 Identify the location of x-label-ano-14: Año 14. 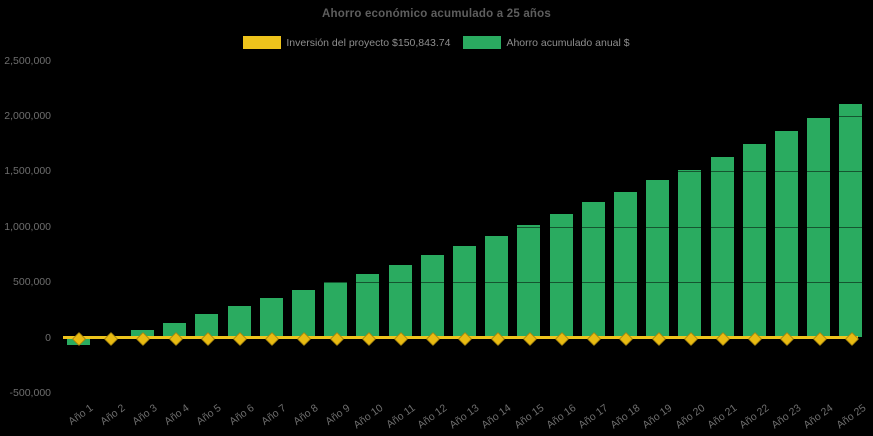
(496, 417).